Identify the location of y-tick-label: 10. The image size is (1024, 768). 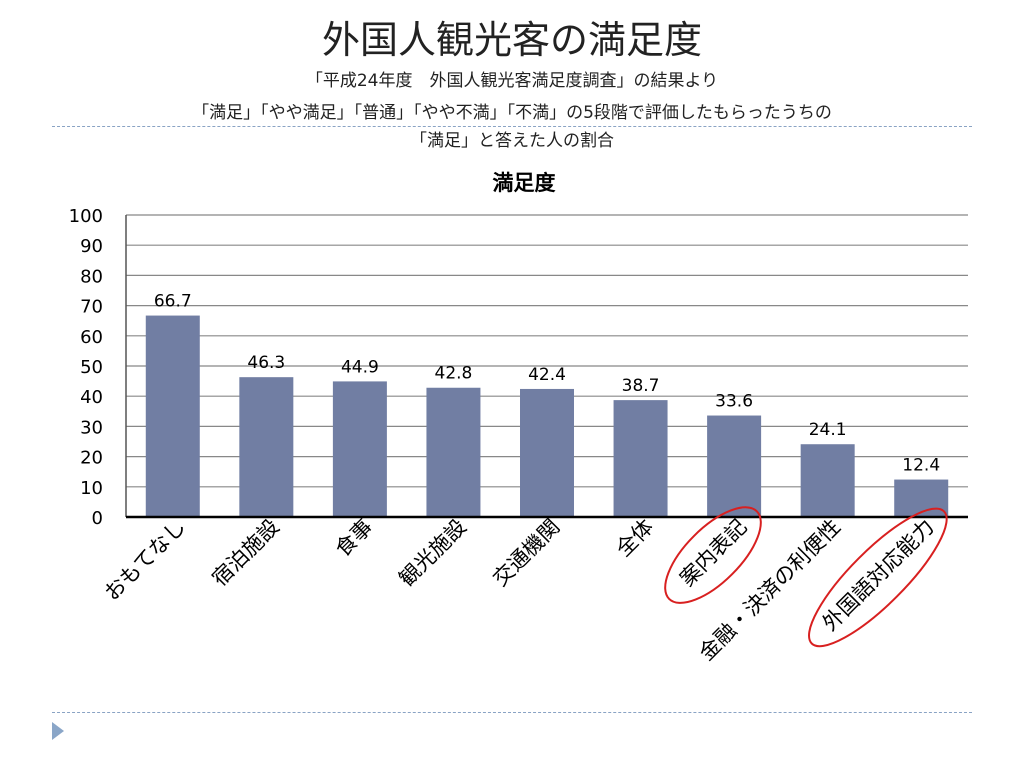
(91, 488).